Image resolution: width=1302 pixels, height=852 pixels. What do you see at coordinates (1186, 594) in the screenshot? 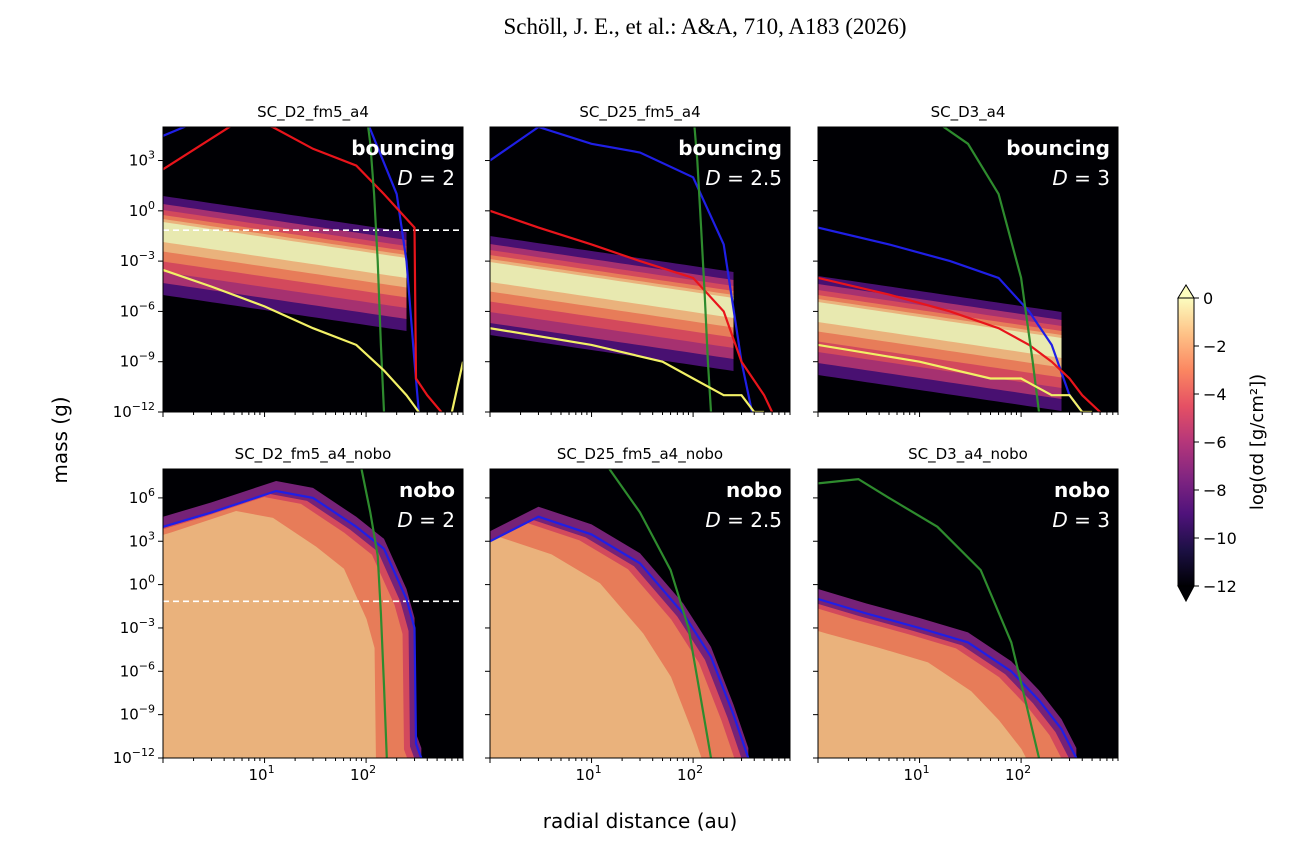
I see `colorbar-extend-bottom` at bounding box center [1186, 594].